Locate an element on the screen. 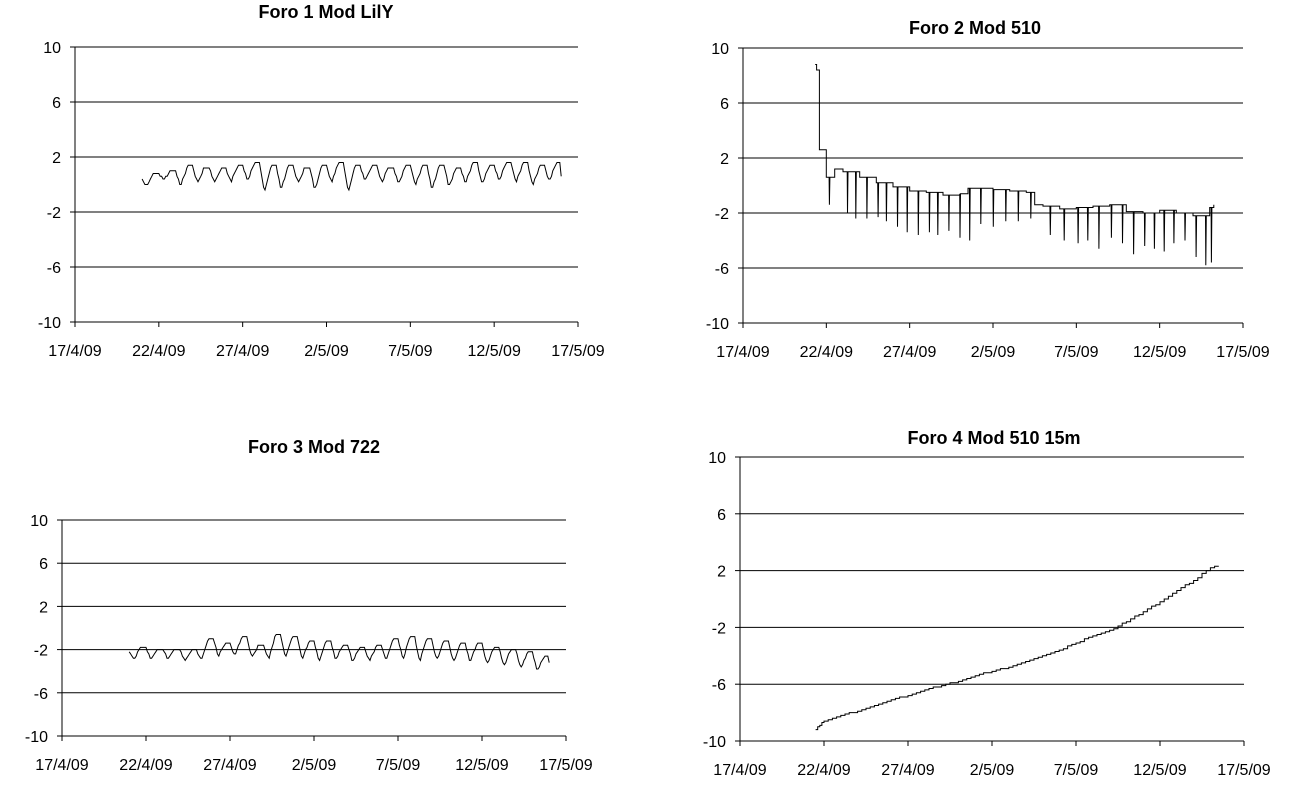  chart-title: Foro 4 Mod 510 15m is located at coordinates (993, 438).